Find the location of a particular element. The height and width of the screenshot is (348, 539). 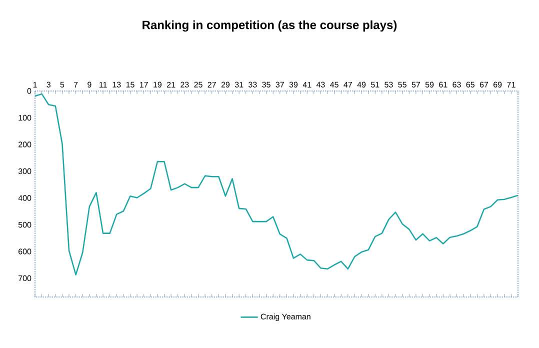

x-tick-label: 25 is located at coordinates (198, 85).